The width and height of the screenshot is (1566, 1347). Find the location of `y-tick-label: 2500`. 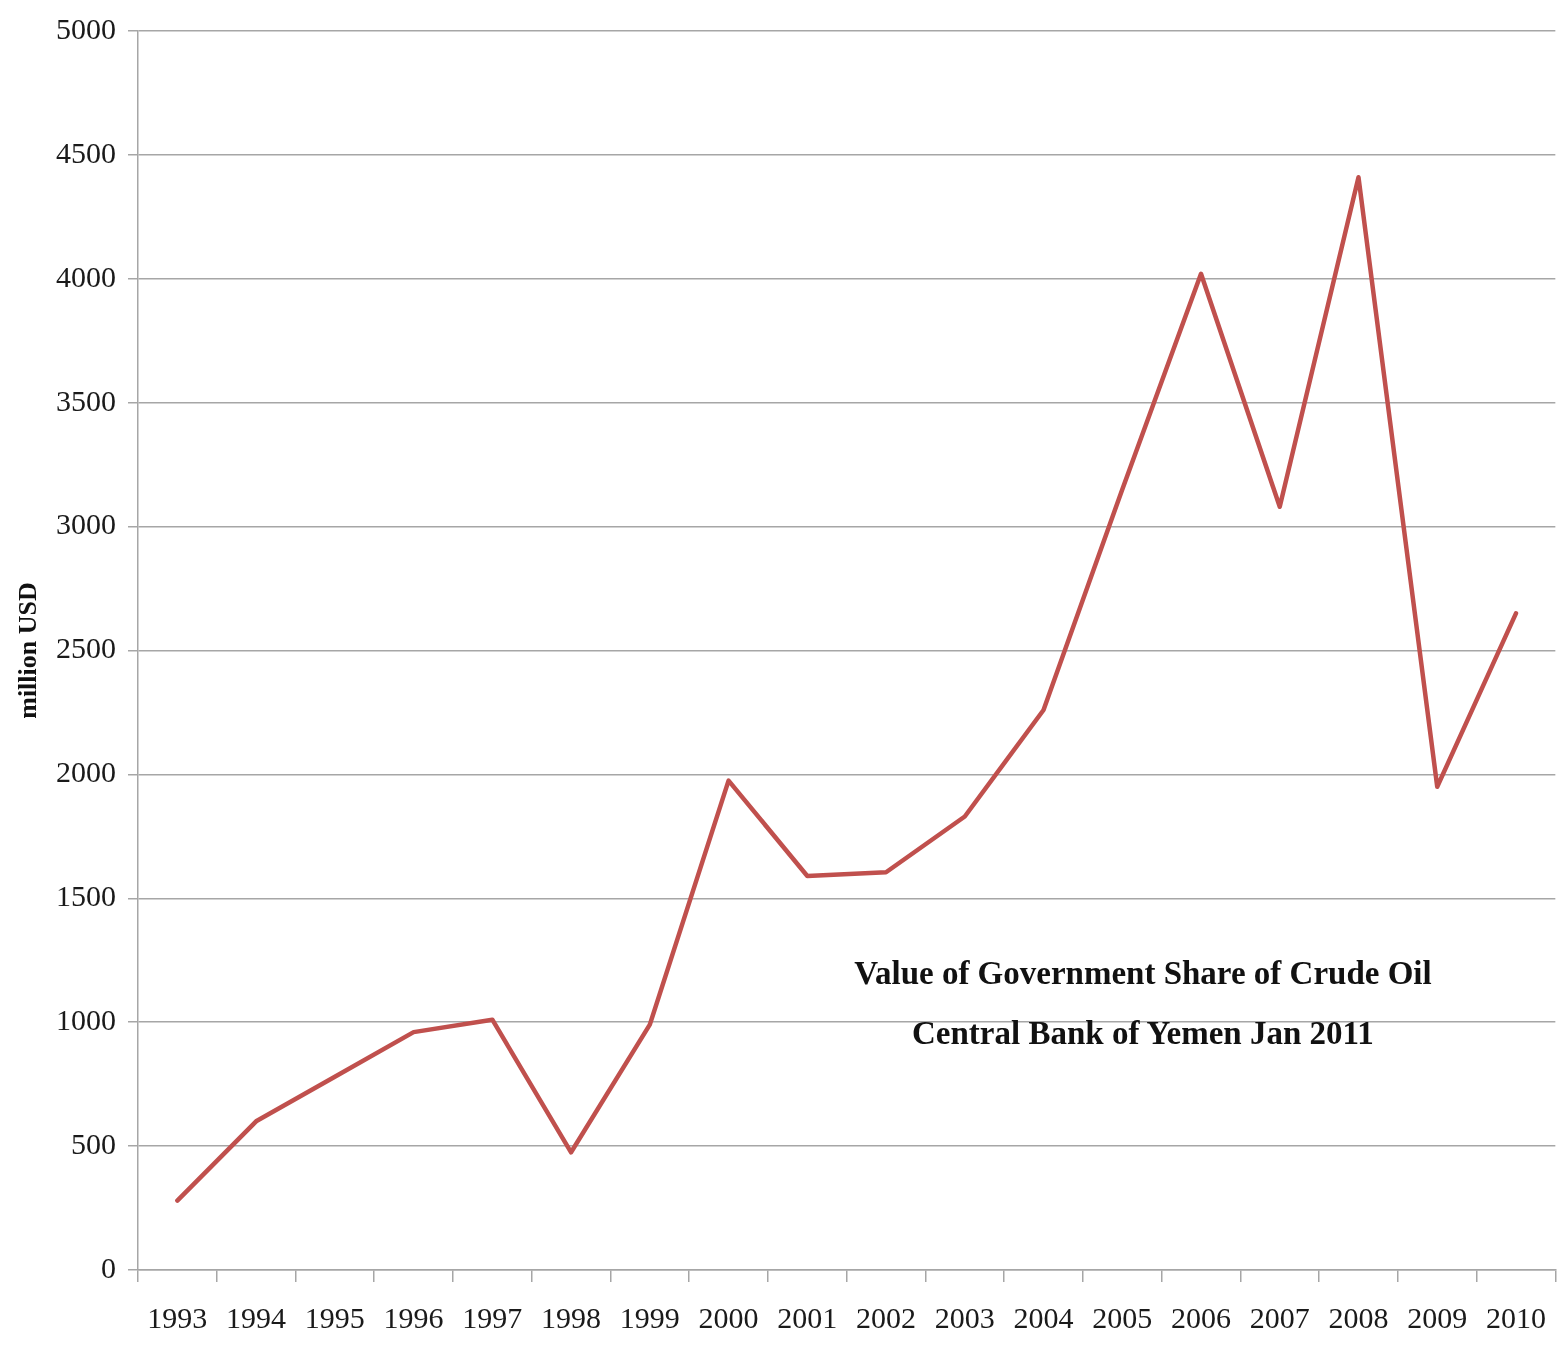

y-tick-label: 2500 is located at coordinates (86, 648).